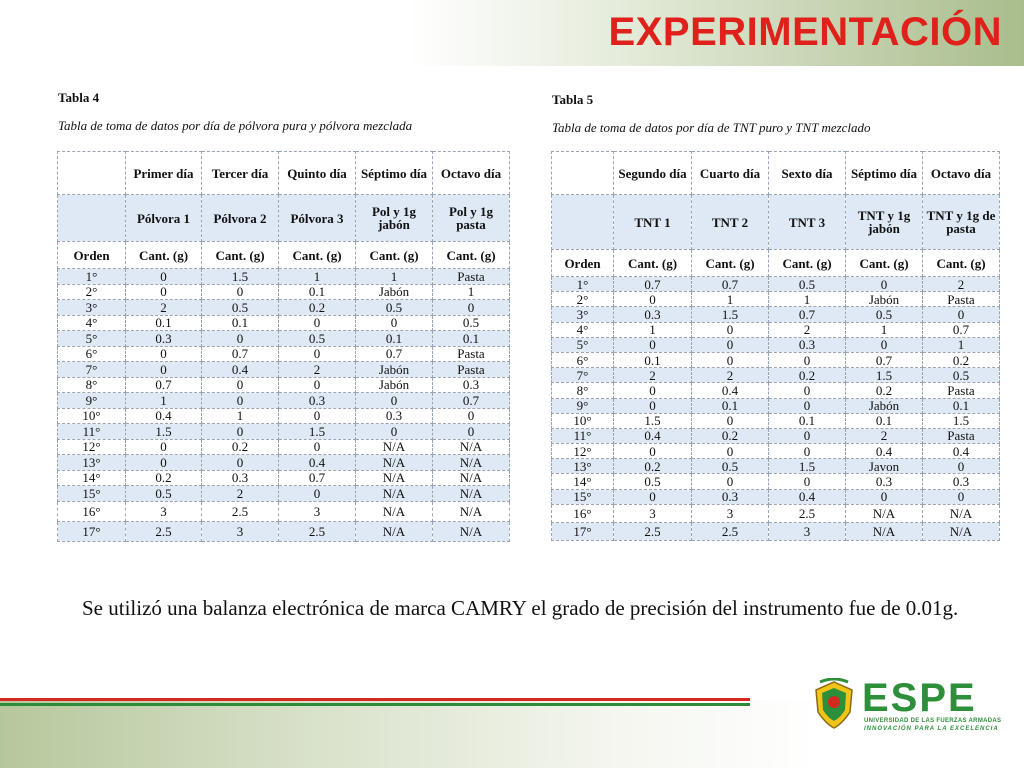  What do you see at coordinates (961, 173) in the screenshot?
I see `tabla5-day-header: Octavo día` at bounding box center [961, 173].